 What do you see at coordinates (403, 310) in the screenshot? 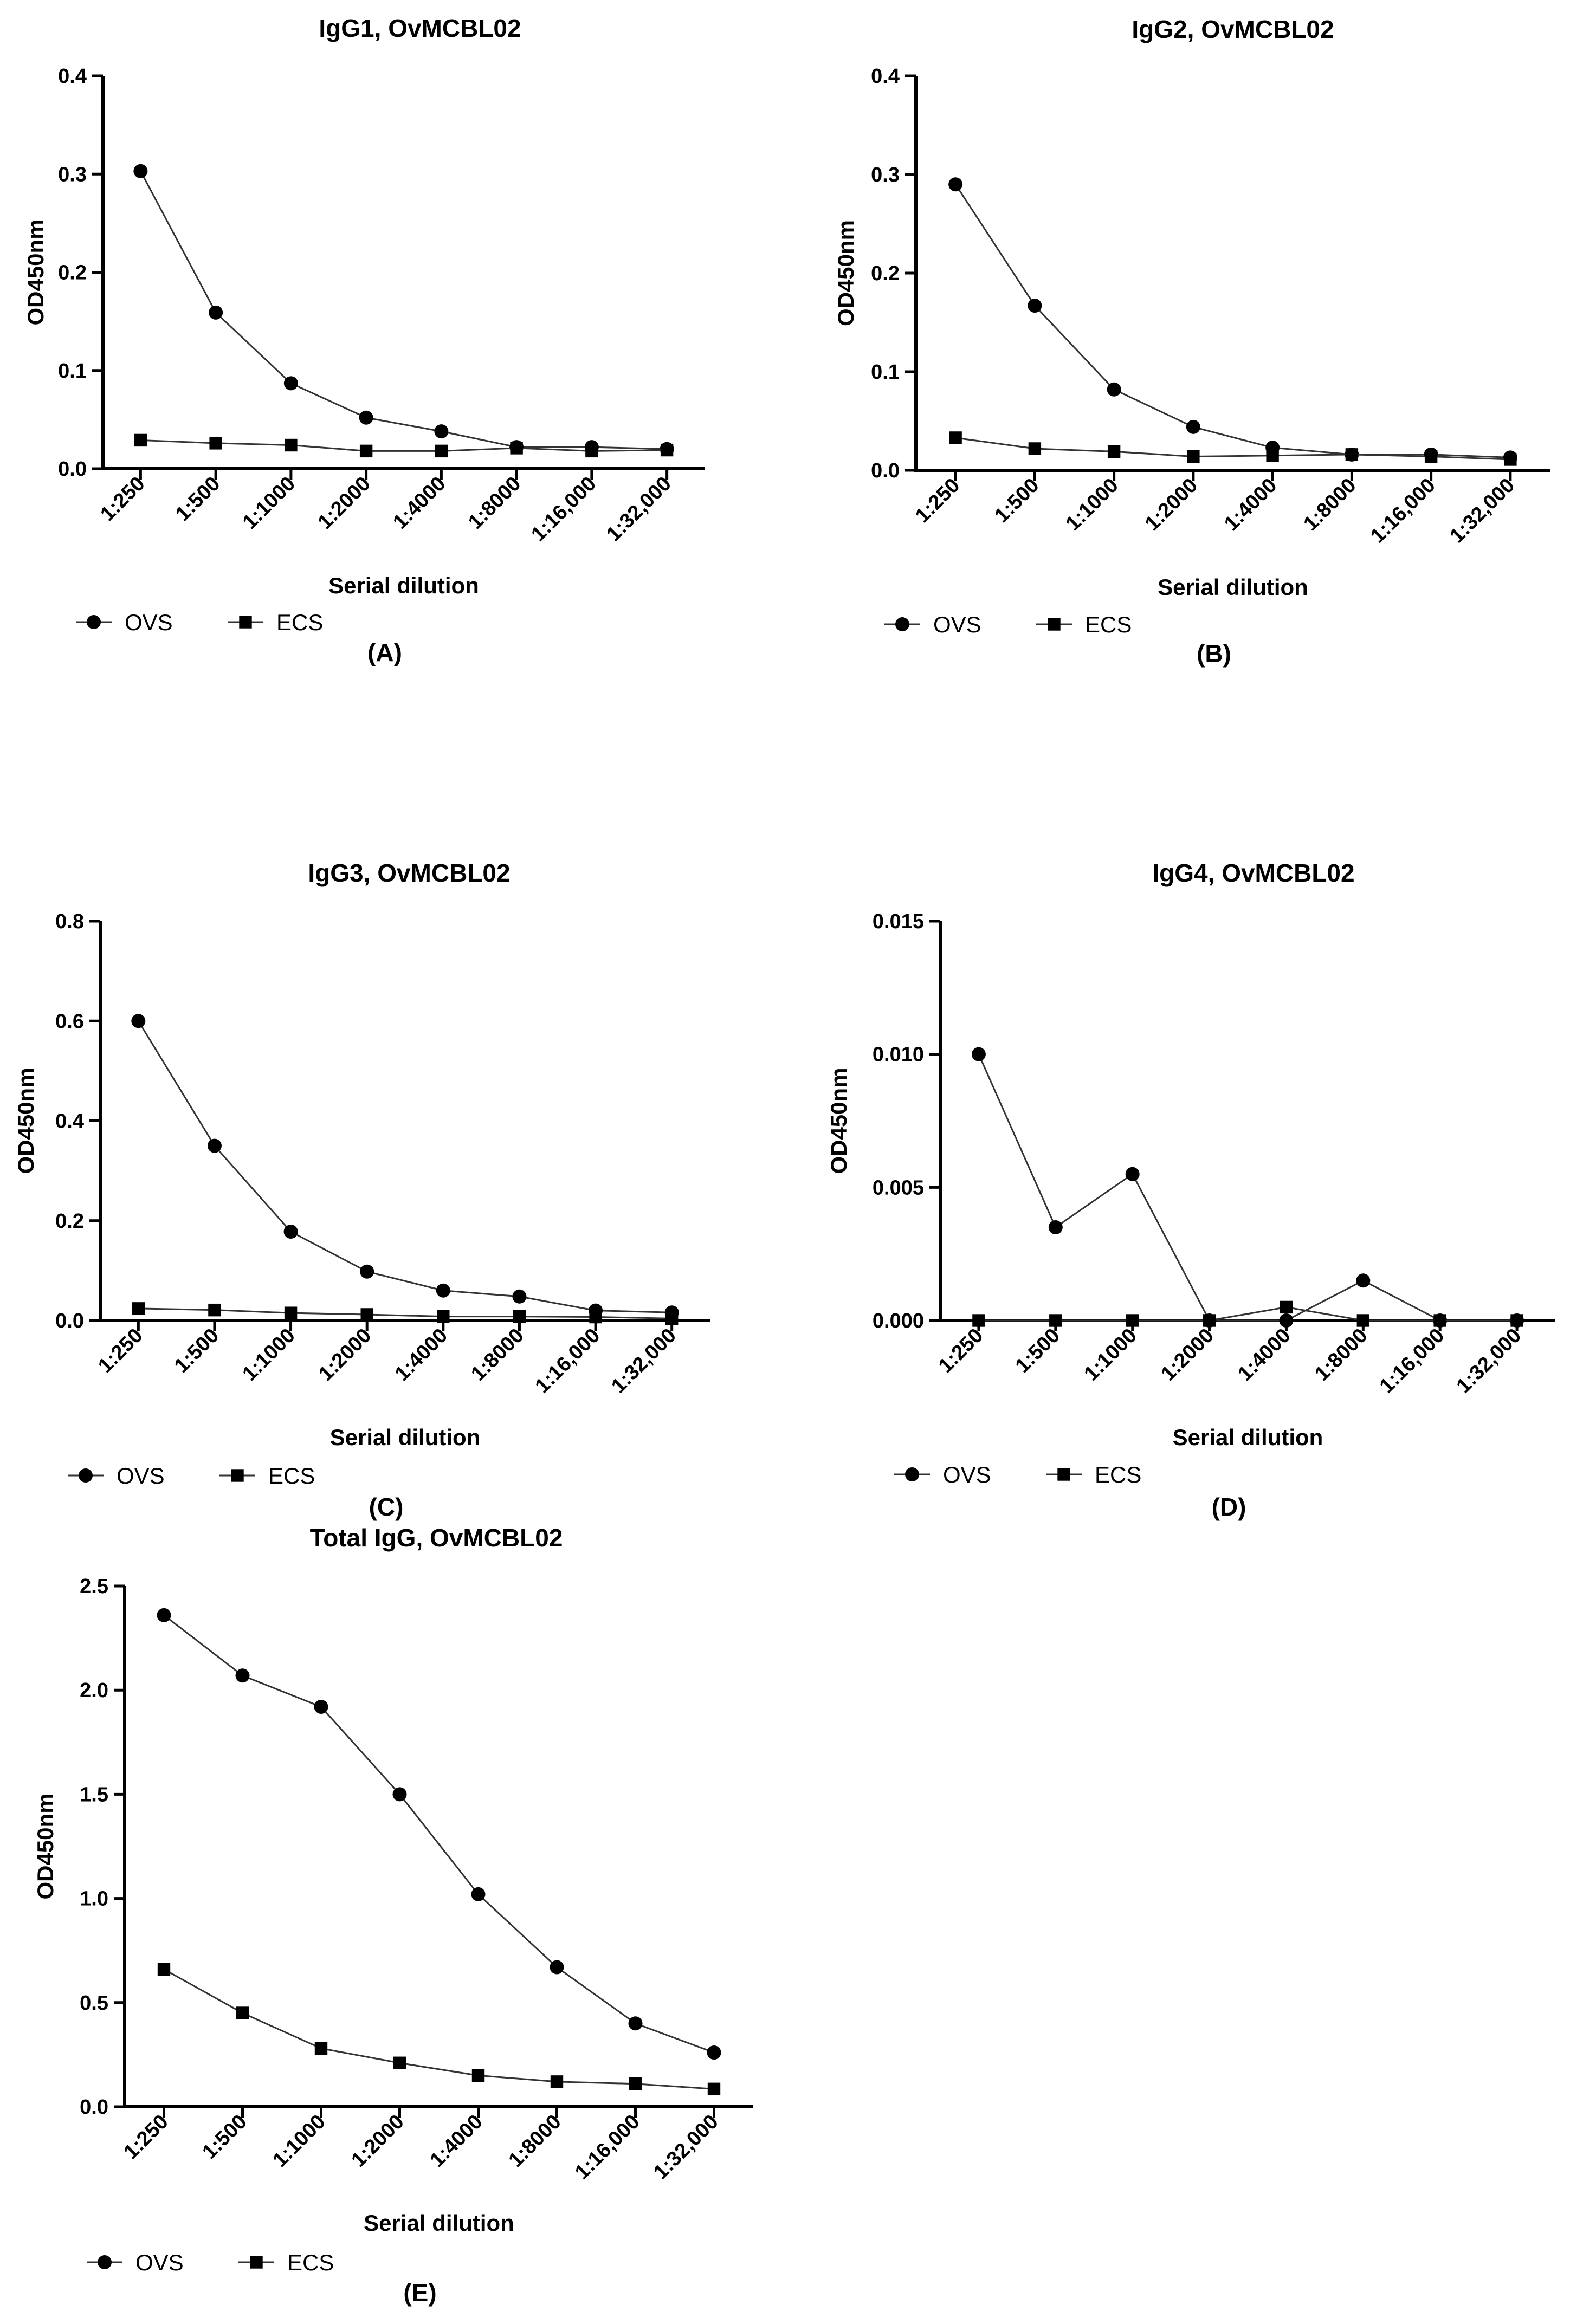
I see `series-line-ovs` at bounding box center [403, 310].